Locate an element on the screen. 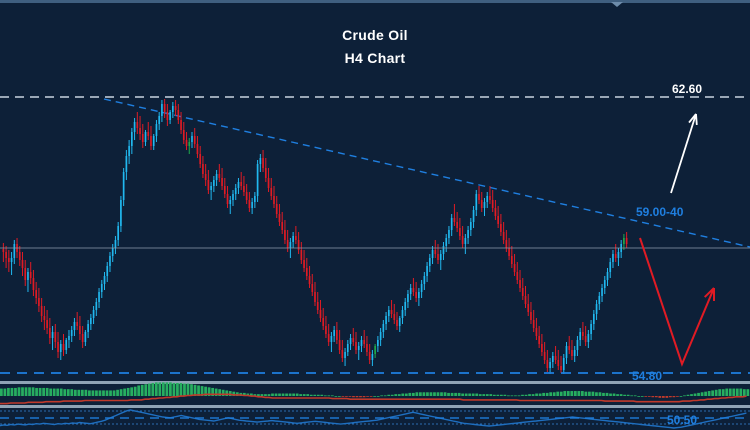 This screenshot has width=750, height=430. chevron-down-icon is located at coordinates (617, 4).